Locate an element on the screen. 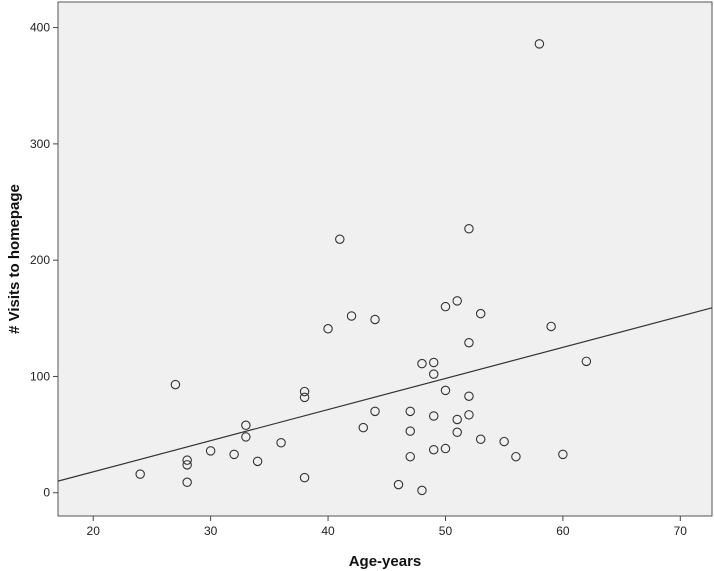  y-tick-label: 0 is located at coordinates (46, 493).